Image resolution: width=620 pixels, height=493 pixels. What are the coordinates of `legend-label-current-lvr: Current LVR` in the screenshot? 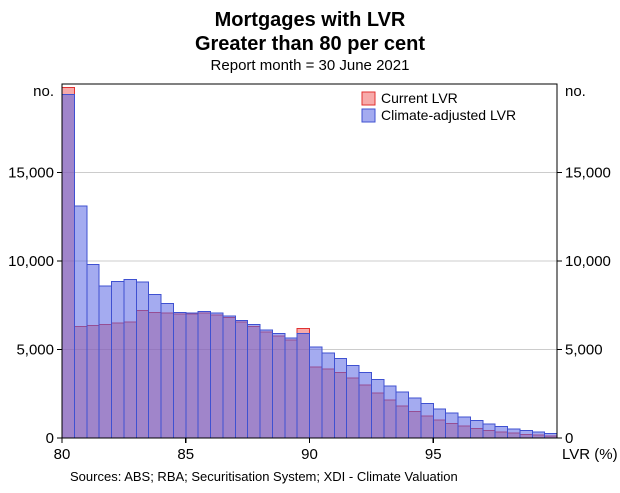 It's located at (419, 98).